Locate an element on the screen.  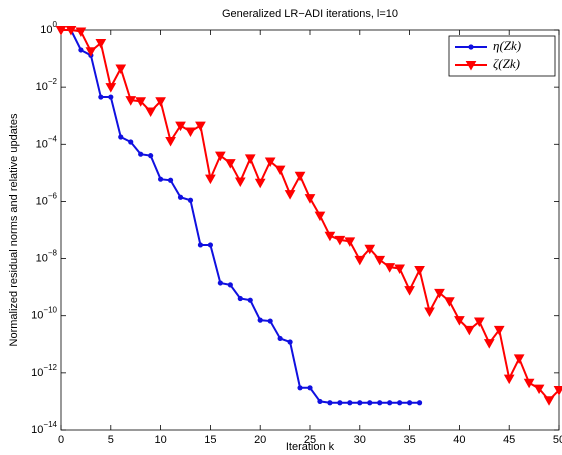
legend-box is located at coordinates (502, 56).